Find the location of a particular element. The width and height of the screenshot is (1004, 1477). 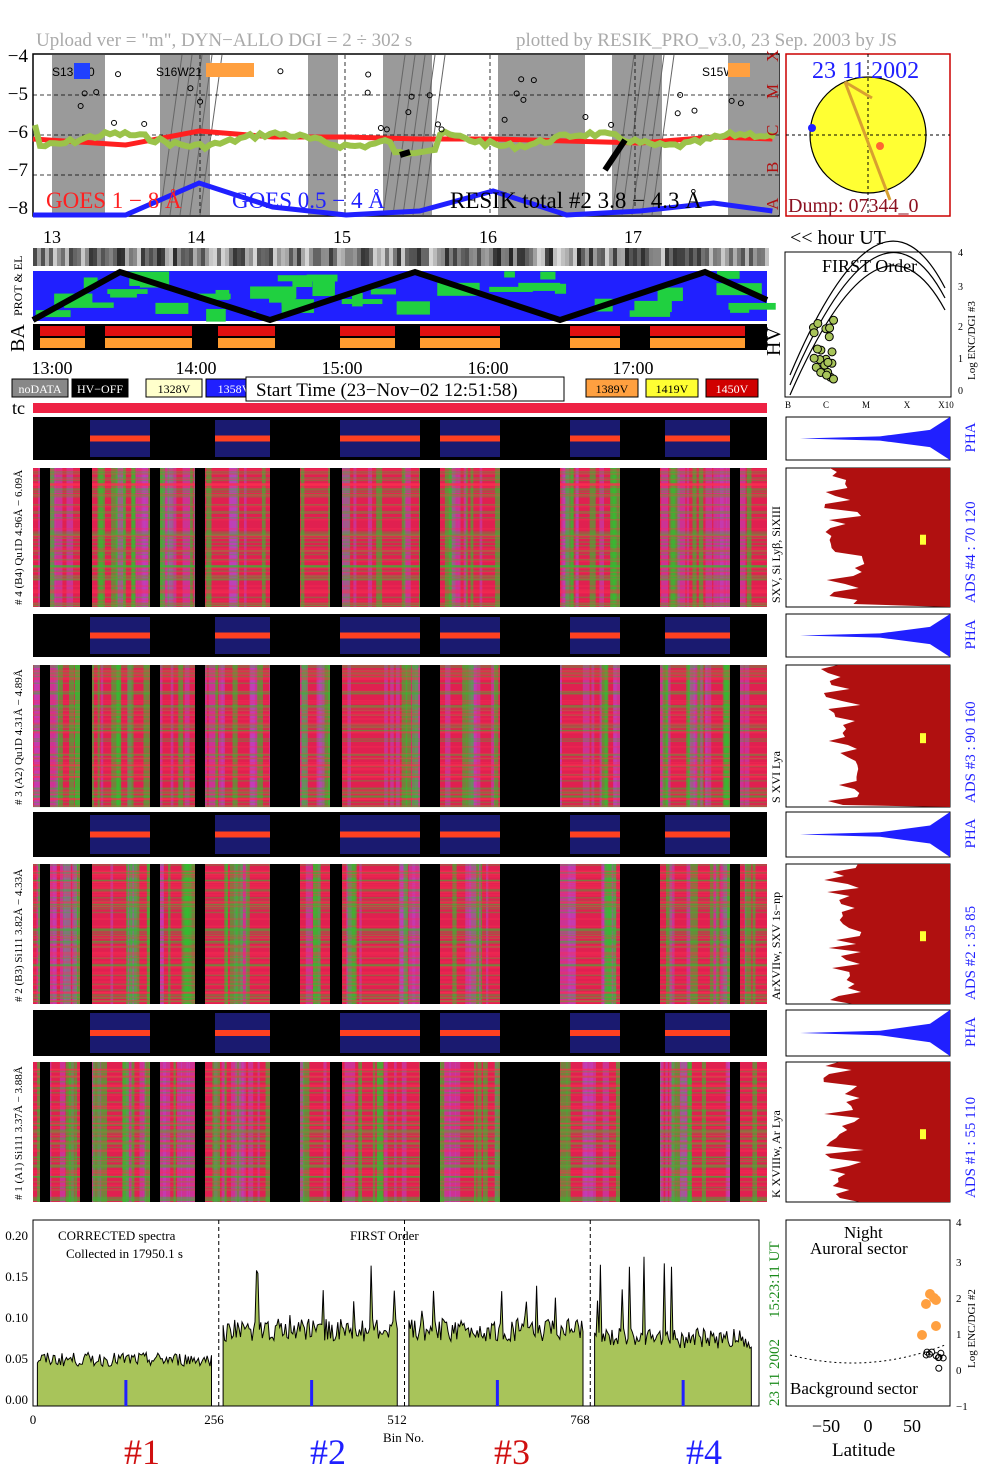

spectrum-xlabel: Bin No. is located at coordinates (403, 1437).